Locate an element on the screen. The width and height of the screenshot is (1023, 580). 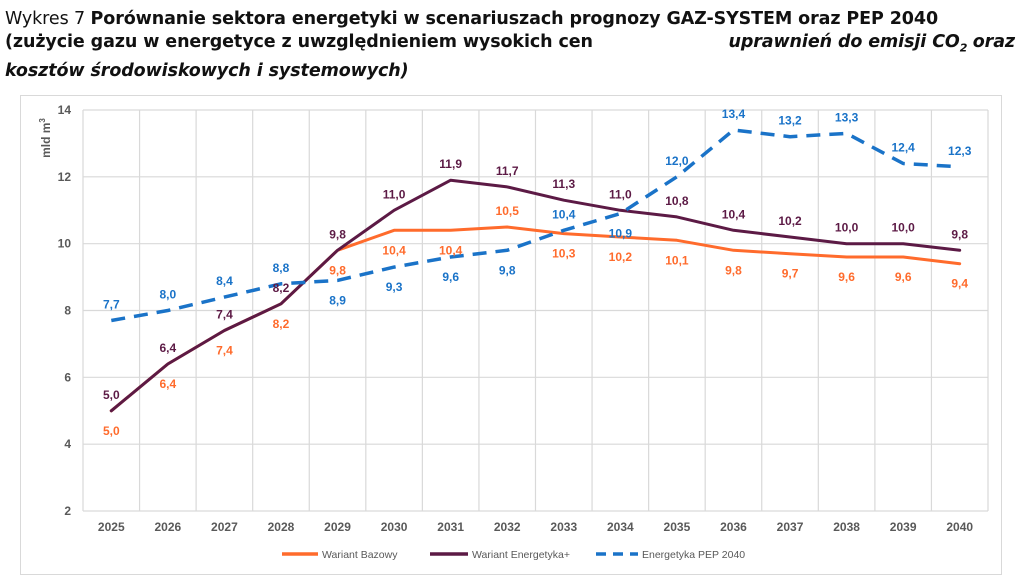
data-label: 10,5 is located at coordinates (508, 211).